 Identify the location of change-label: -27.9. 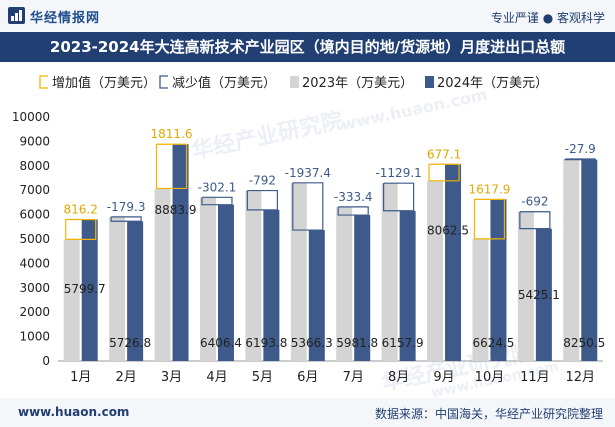
(580, 149).